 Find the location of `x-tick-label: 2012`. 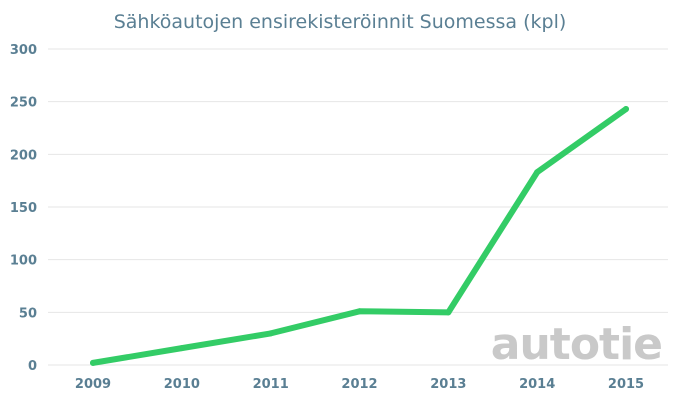

x-tick-label: 2012 is located at coordinates (359, 384).